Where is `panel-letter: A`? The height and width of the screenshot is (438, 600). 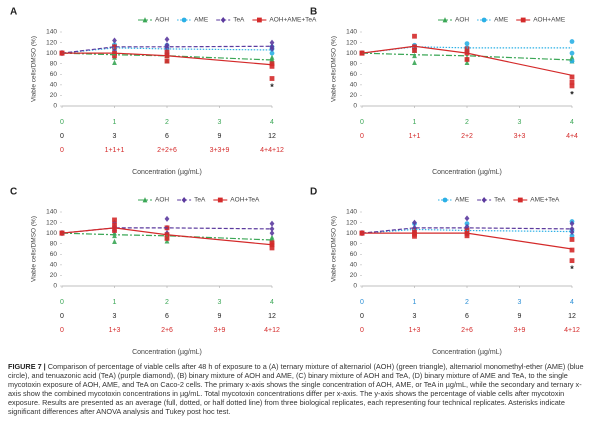
panel-letter: A is located at coordinates (13, 12).